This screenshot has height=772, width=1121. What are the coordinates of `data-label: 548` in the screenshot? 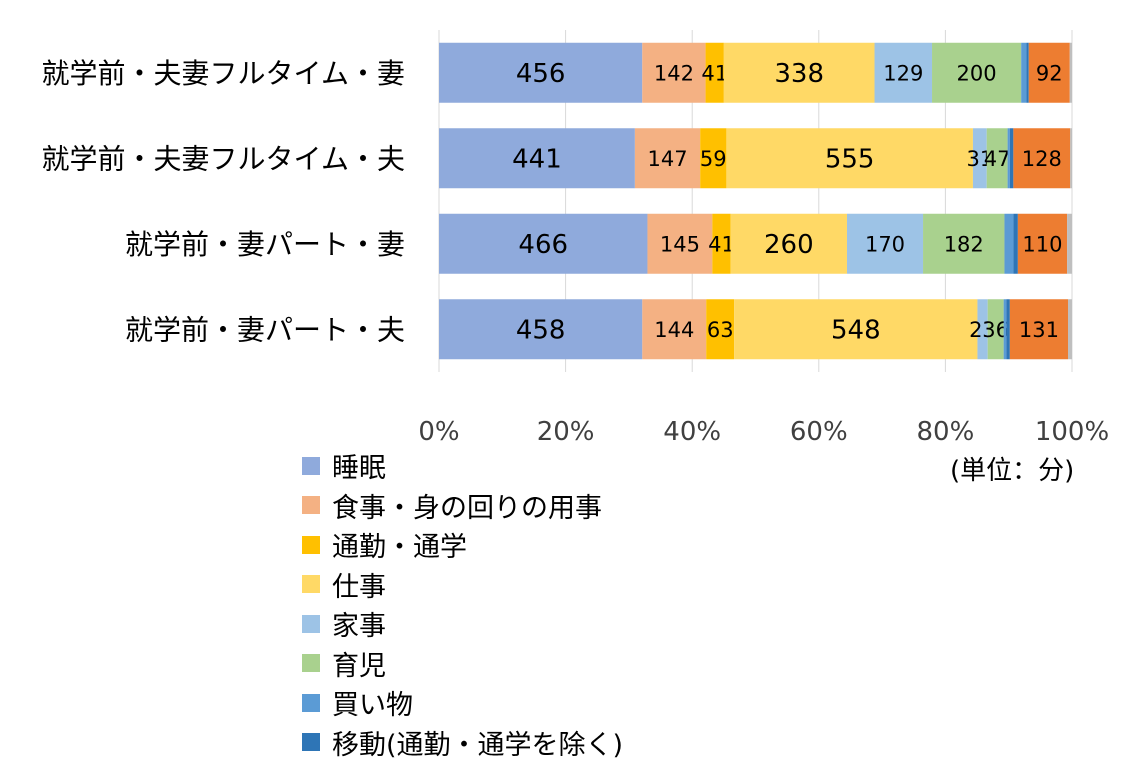 It's located at (856, 331).